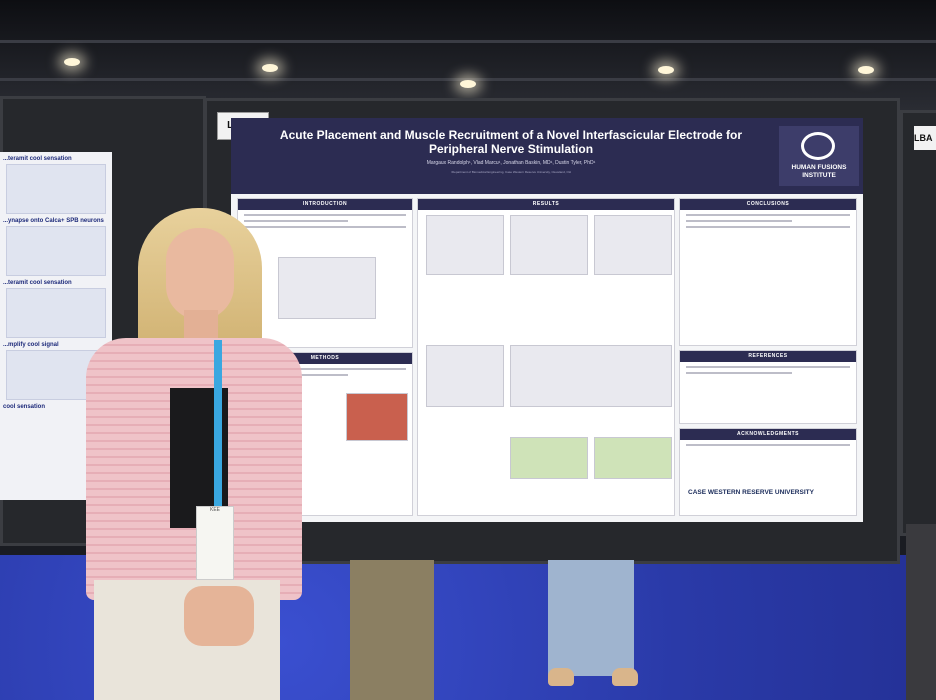 Image resolution: width=936 pixels, height=700 pixels. What do you see at coordinates (327, 288) in the screenshot?
I see `electrode-figure` at bounding box center [327, 288].